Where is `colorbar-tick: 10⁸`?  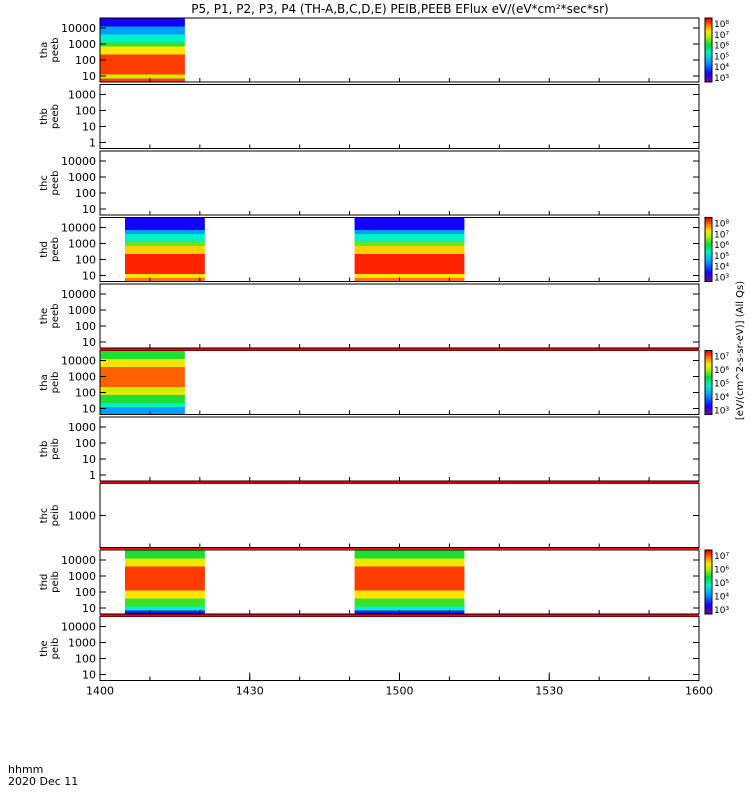 colorbar-tick: 10⁸ is located at coordinates (721, 25).